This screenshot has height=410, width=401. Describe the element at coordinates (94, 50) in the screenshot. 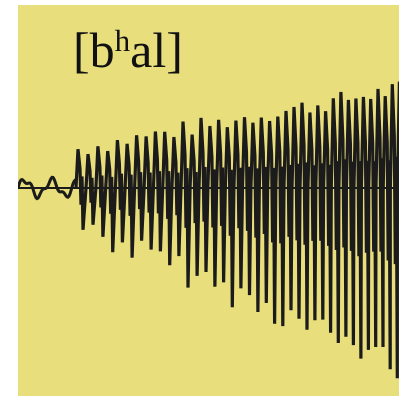

I see `label-open: [b` at that location.